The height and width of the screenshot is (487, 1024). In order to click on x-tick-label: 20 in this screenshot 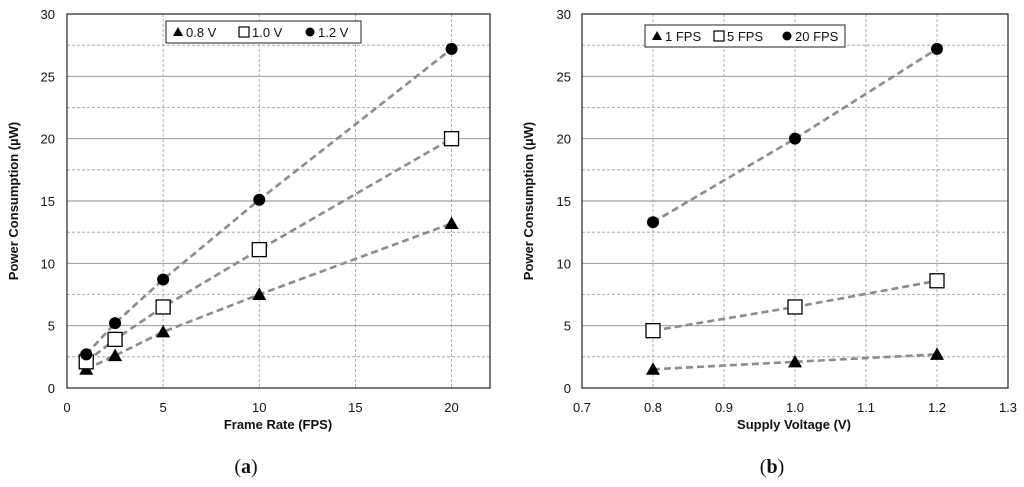, I will do `click(451, 407)`.